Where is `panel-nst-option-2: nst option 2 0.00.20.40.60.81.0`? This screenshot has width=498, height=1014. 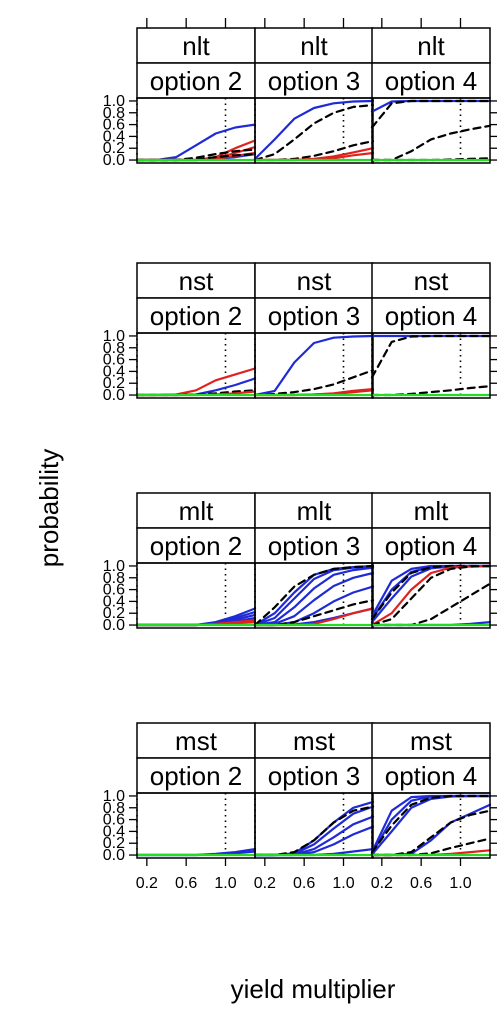
panel-nst-option-2: nst option 2 0.00.20.40.60.81.0 is located at coordinates (180, 333).